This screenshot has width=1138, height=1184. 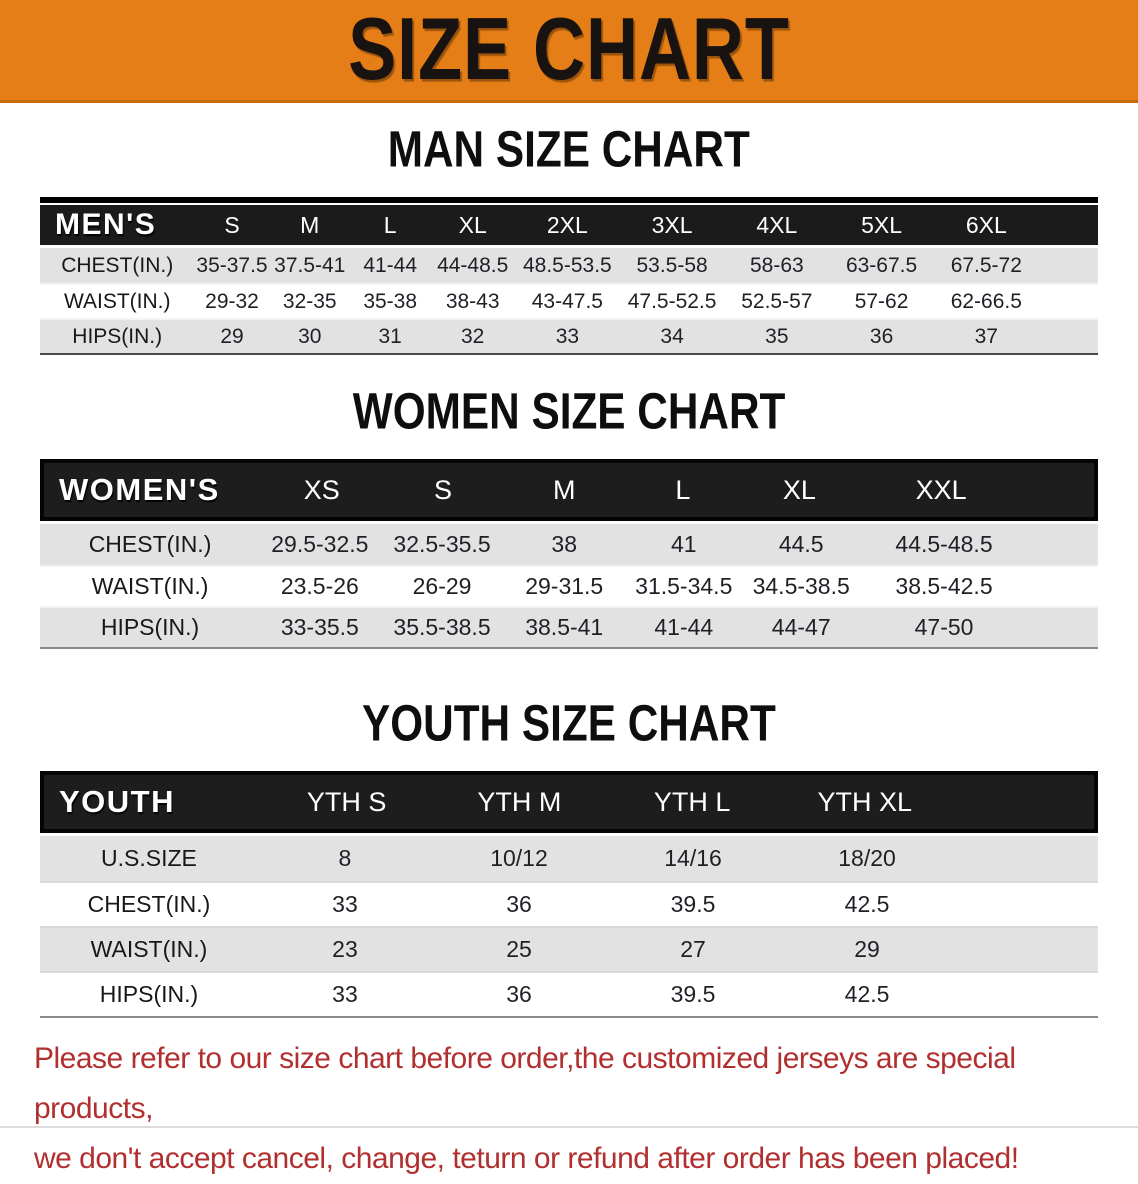 I want to click on men-table-cell: 36, so click(x=881, y=336).